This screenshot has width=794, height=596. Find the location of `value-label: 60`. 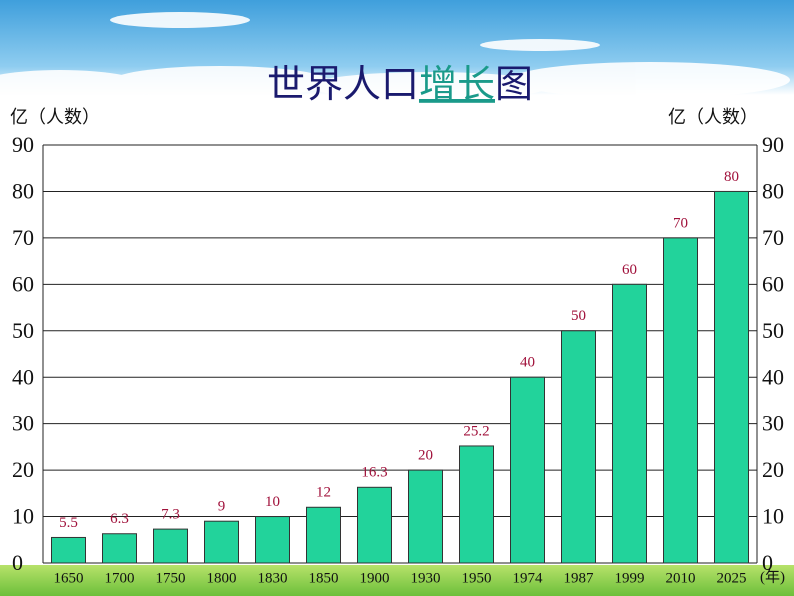

value-label: 60 is located at coordinates (629, 270).